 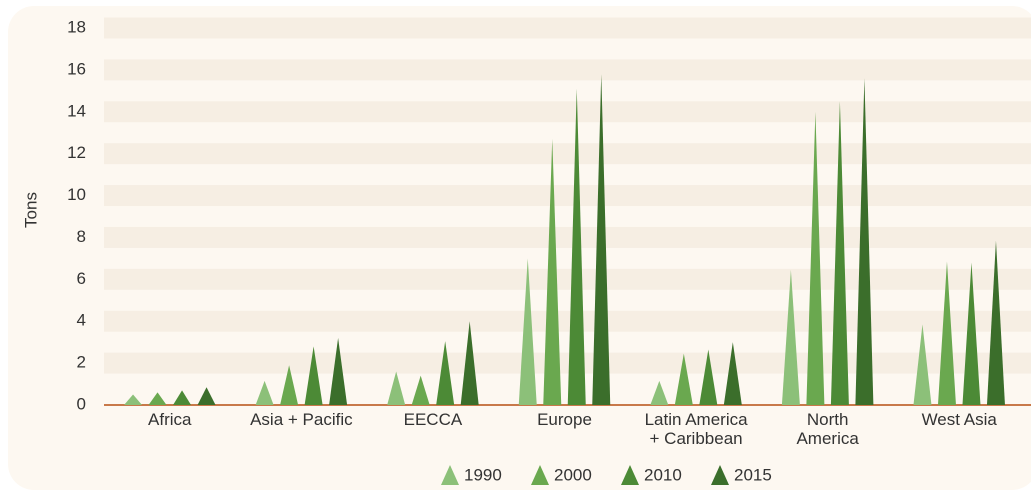 What do you see at coordinates (76, 194) in the screenshot?
I see `y-tick-label: 10` at bounding box center [76, 194].